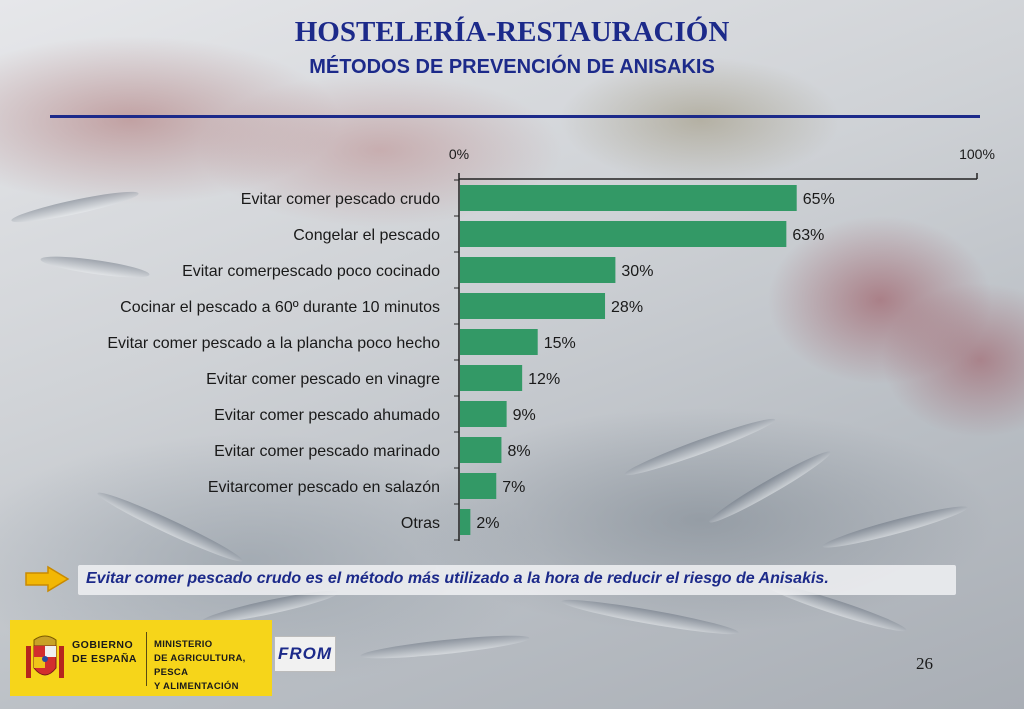  I want to click on value-label: 12%, so click(544, 379).